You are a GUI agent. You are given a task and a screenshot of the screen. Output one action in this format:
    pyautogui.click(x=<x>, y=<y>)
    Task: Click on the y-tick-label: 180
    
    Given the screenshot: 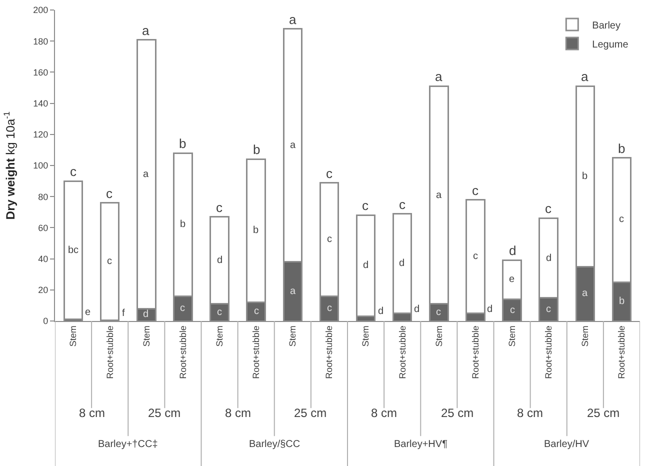 What is the action you would take?
    pyautogui.click(x=40, y=41)
    